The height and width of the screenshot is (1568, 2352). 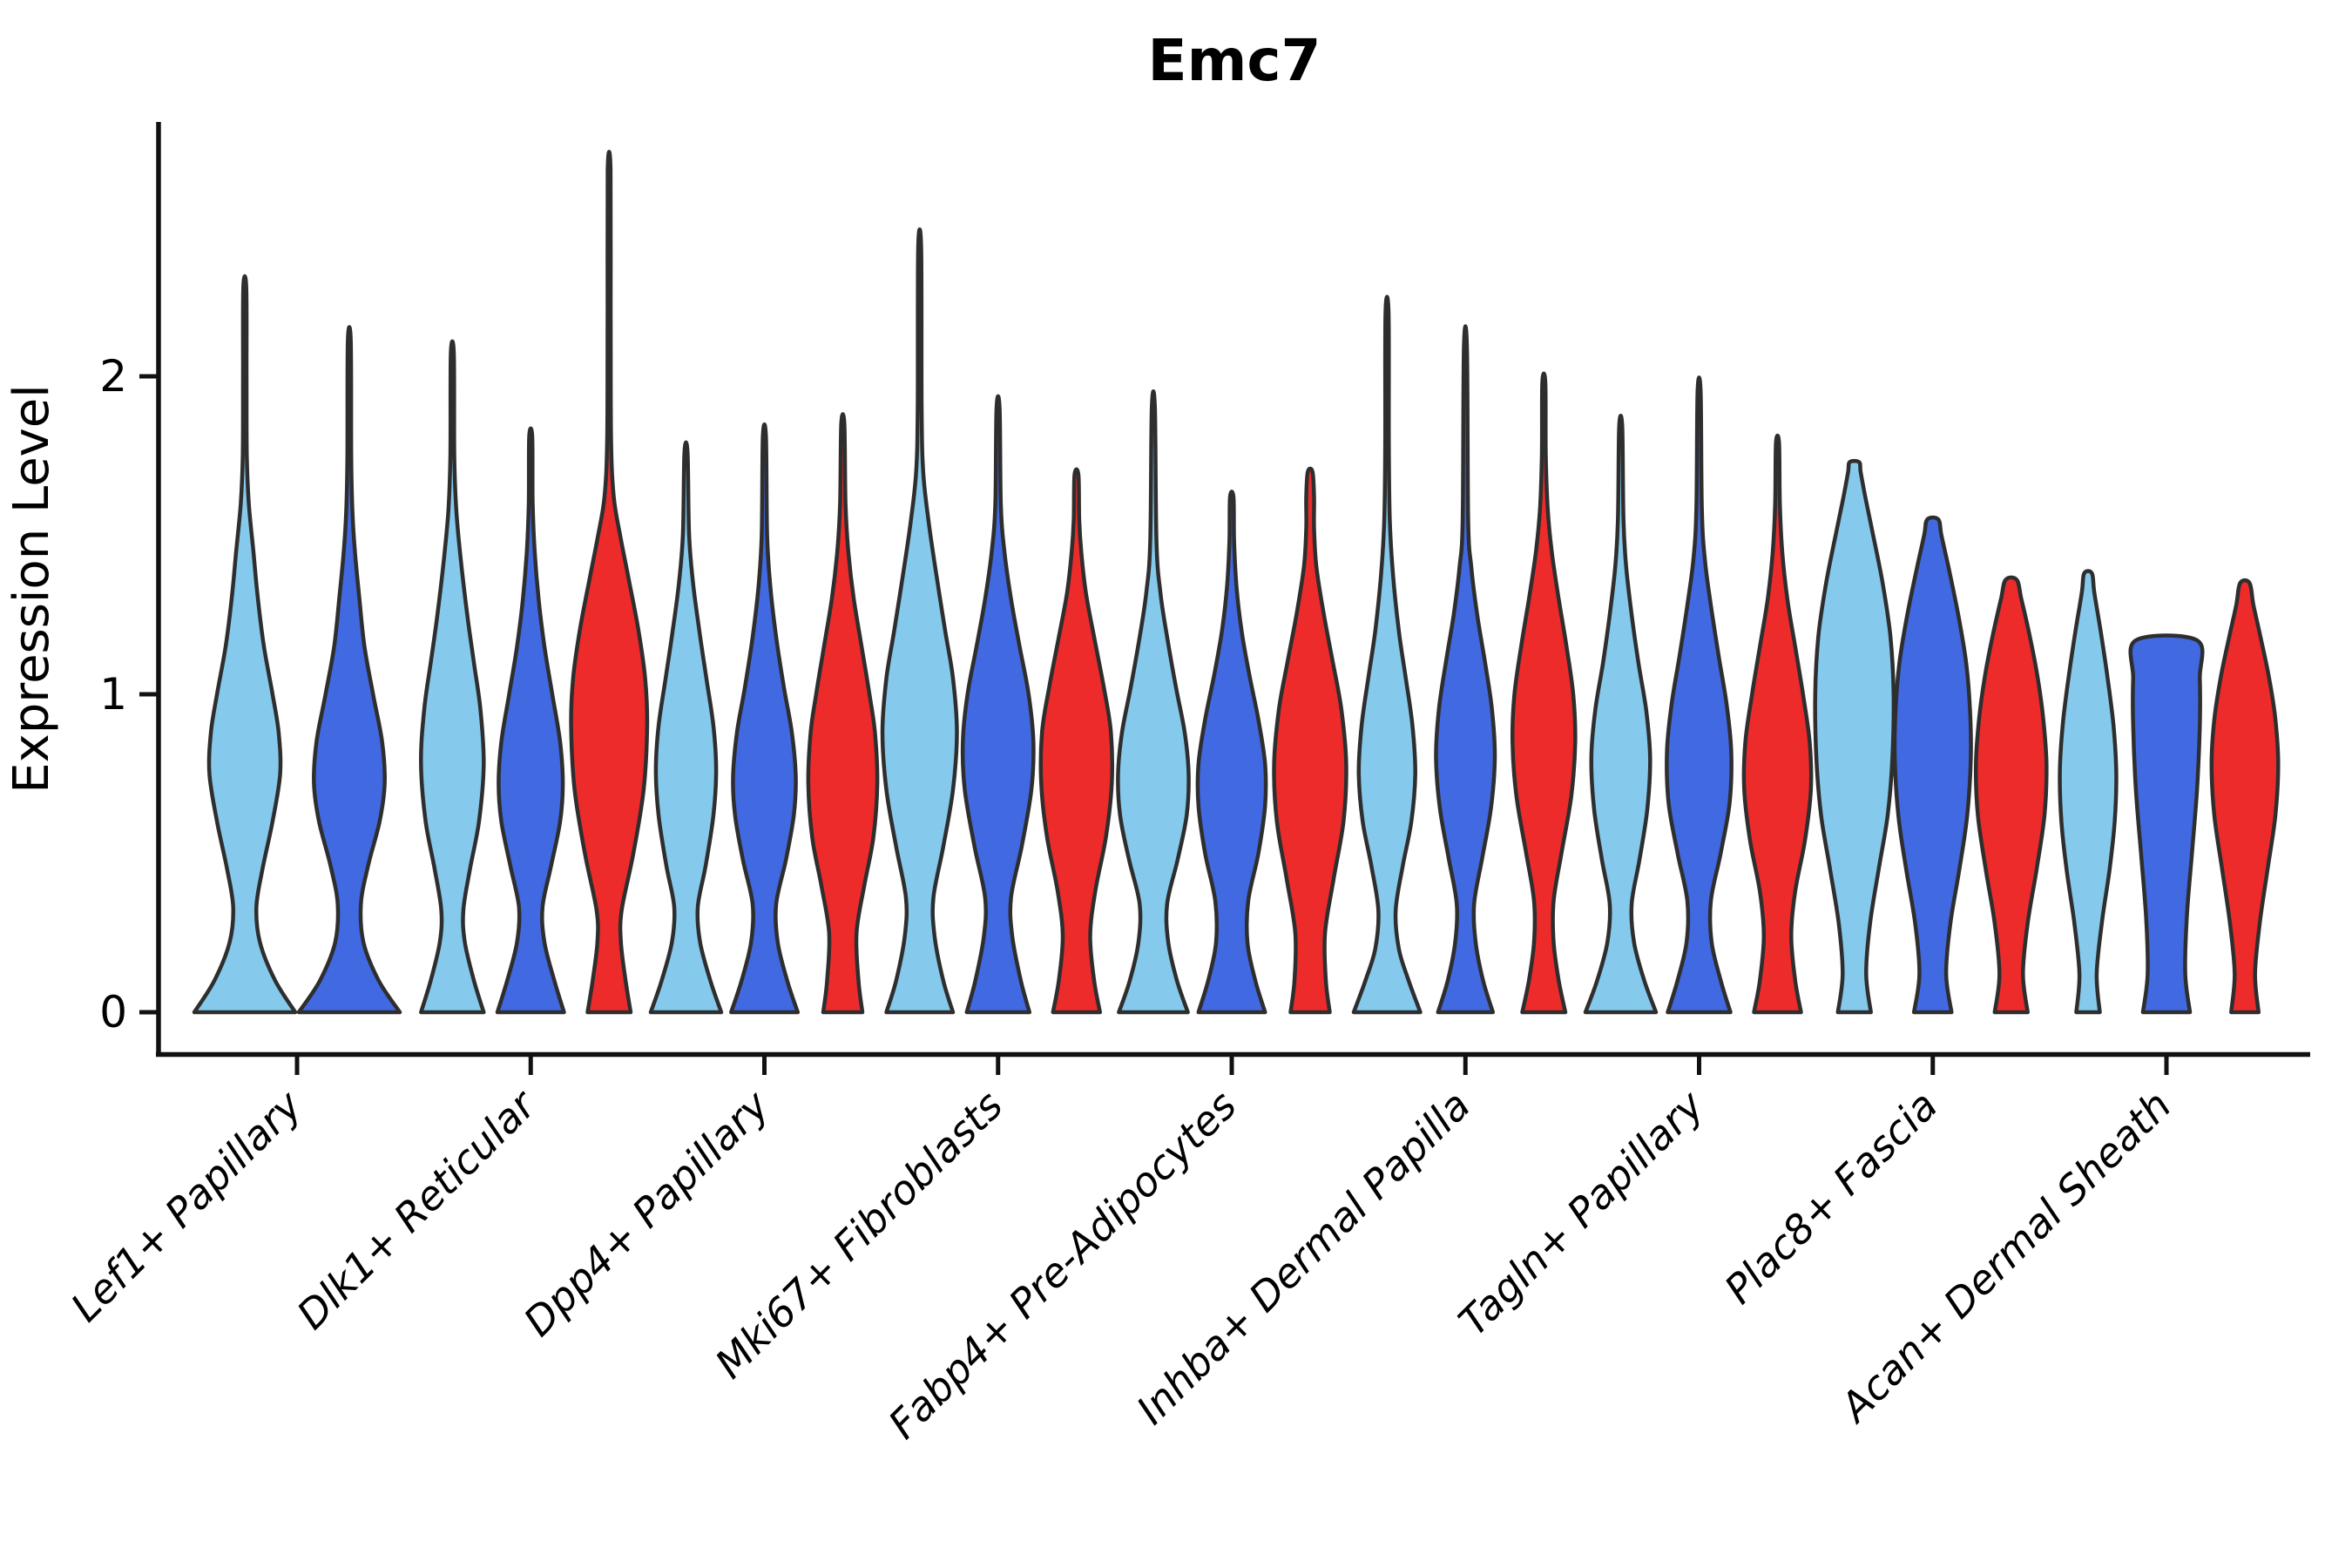 I want to click on x-tick-label: Tagln+ Papillary, so click(x=1581, y=1213).